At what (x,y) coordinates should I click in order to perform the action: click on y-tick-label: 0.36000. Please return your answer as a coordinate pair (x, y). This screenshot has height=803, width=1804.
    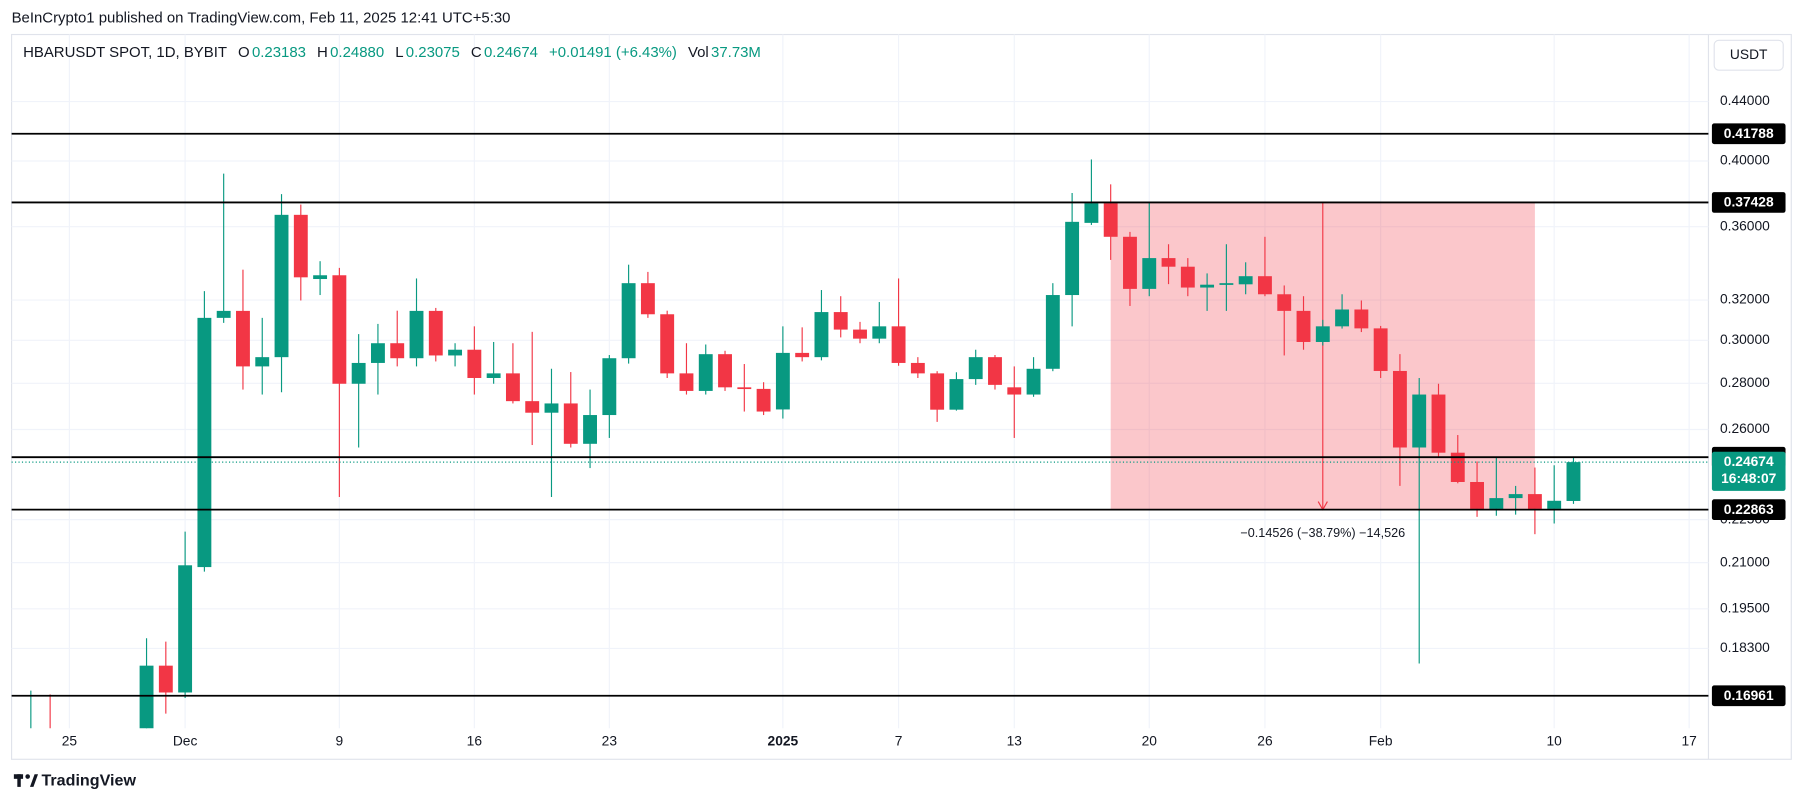
    Looking at the image, I should click on (1745, 225).